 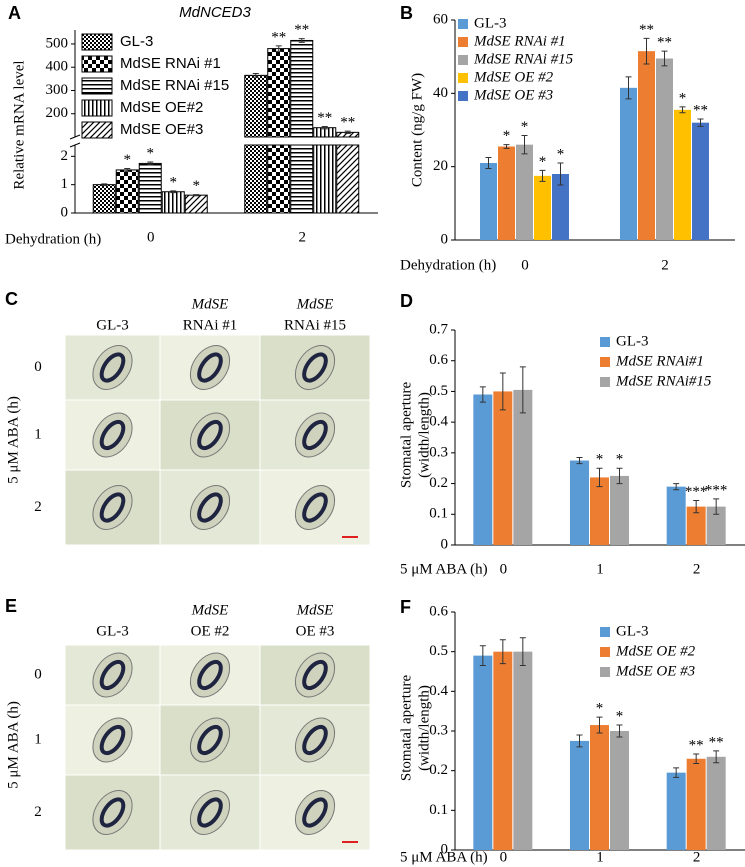 What do you see at coordinates (438, 611) in the screenshot?
I see `y-tick-label: 0.6` at bounding box center [438, 611].